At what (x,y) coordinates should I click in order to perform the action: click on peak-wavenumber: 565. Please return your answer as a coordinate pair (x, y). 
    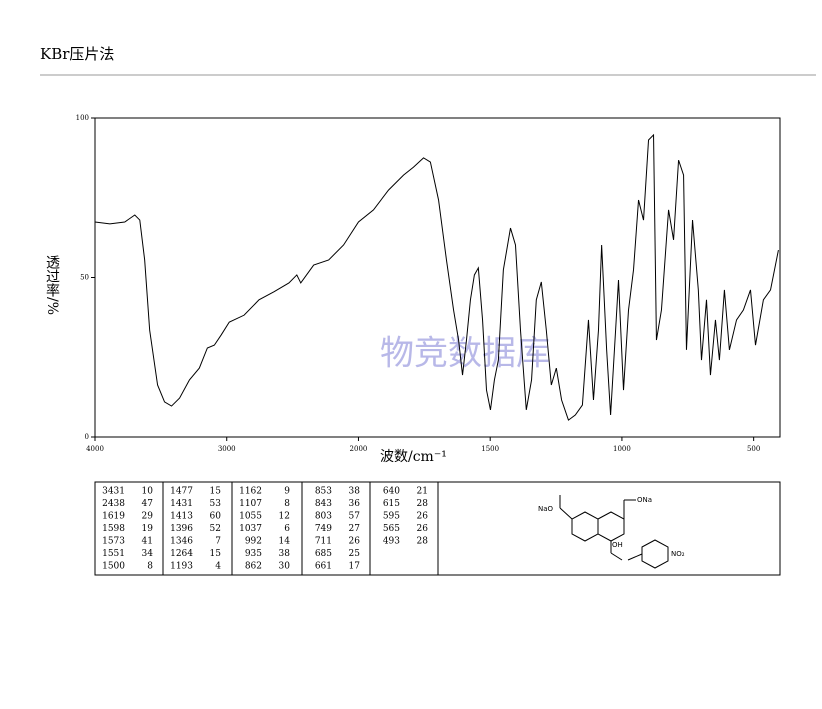
    Looking at the image, I should click on (391, 529).